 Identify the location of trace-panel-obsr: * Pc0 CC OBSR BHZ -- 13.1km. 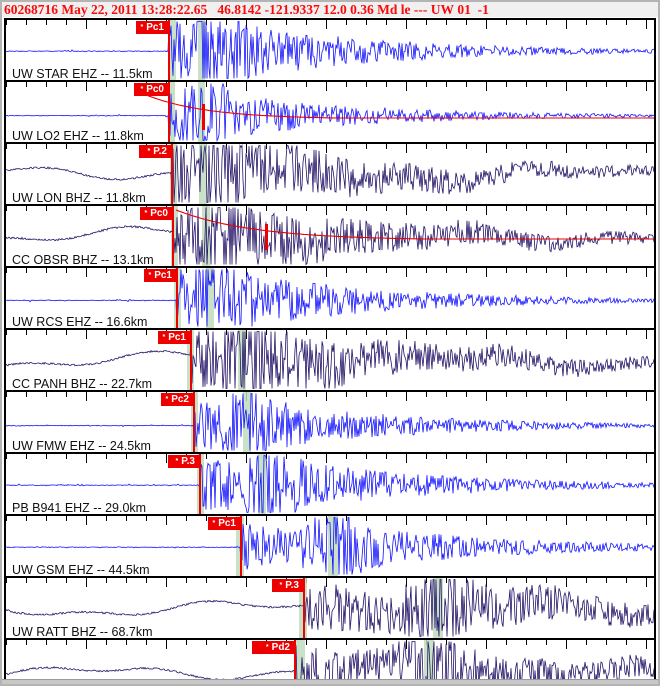
(330, 235).